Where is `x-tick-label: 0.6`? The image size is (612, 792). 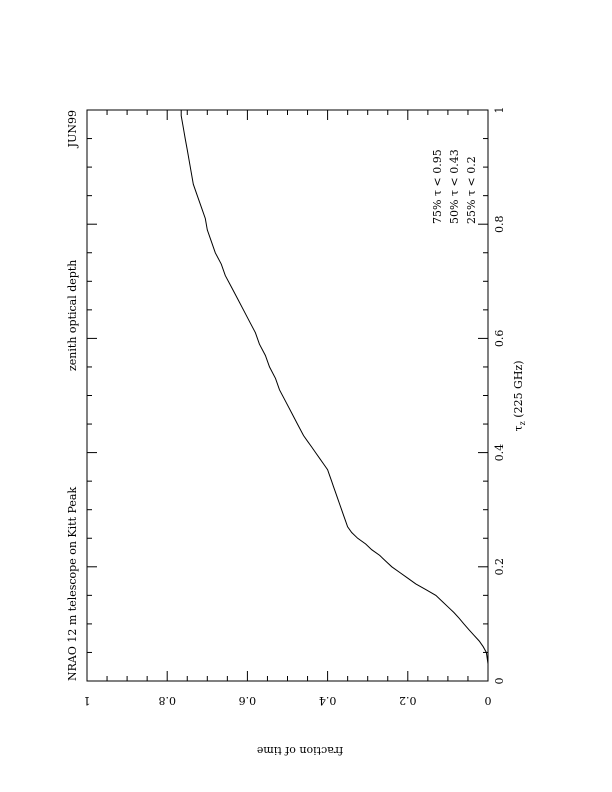 x-tick-label: 0.6 is located at coordinates (499, 339).